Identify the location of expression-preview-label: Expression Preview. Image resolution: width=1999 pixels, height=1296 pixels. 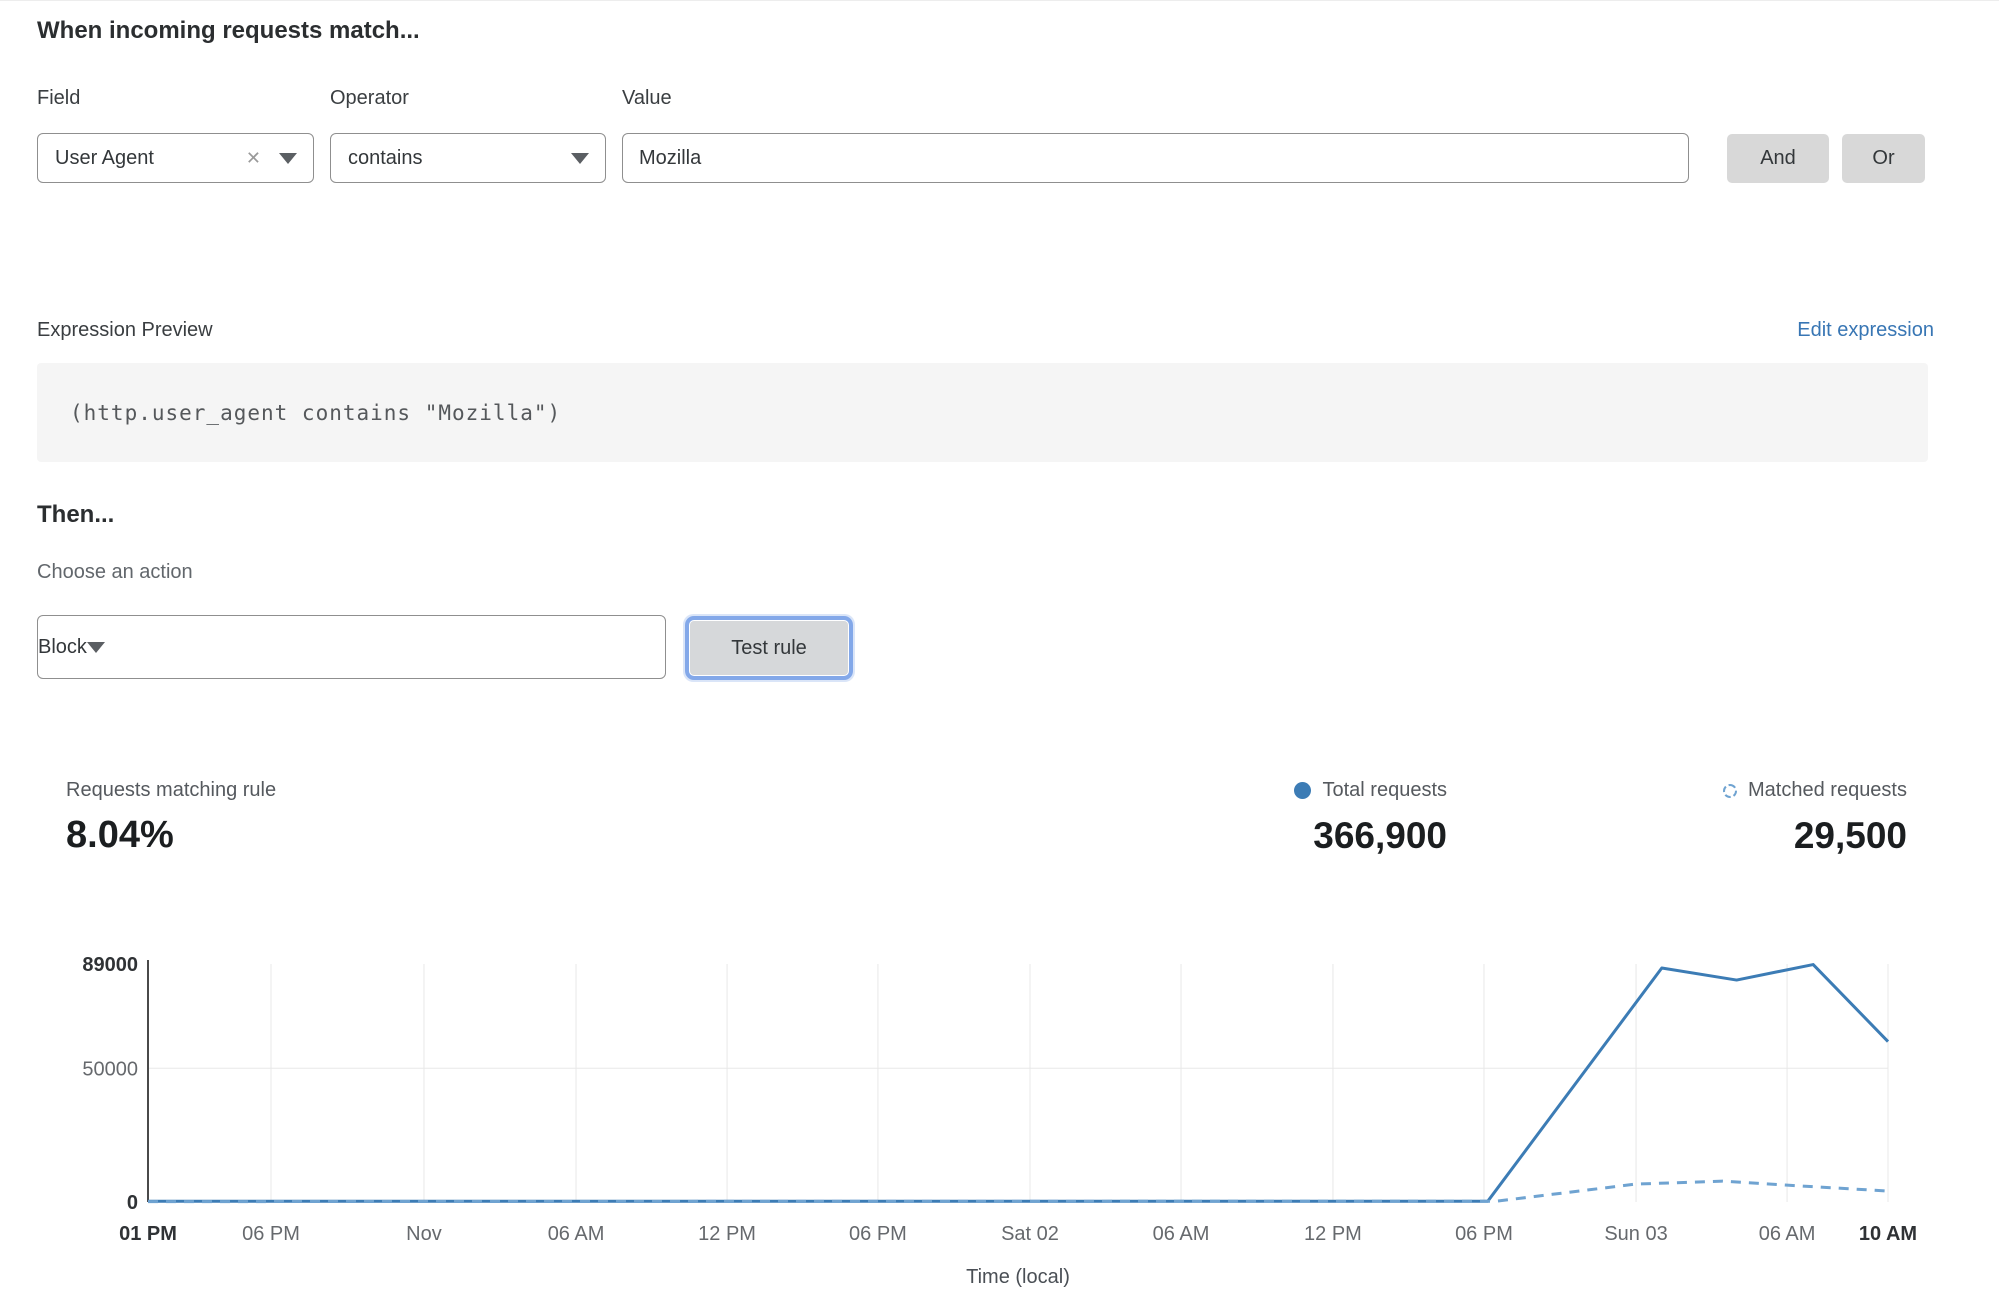
(125, 330).